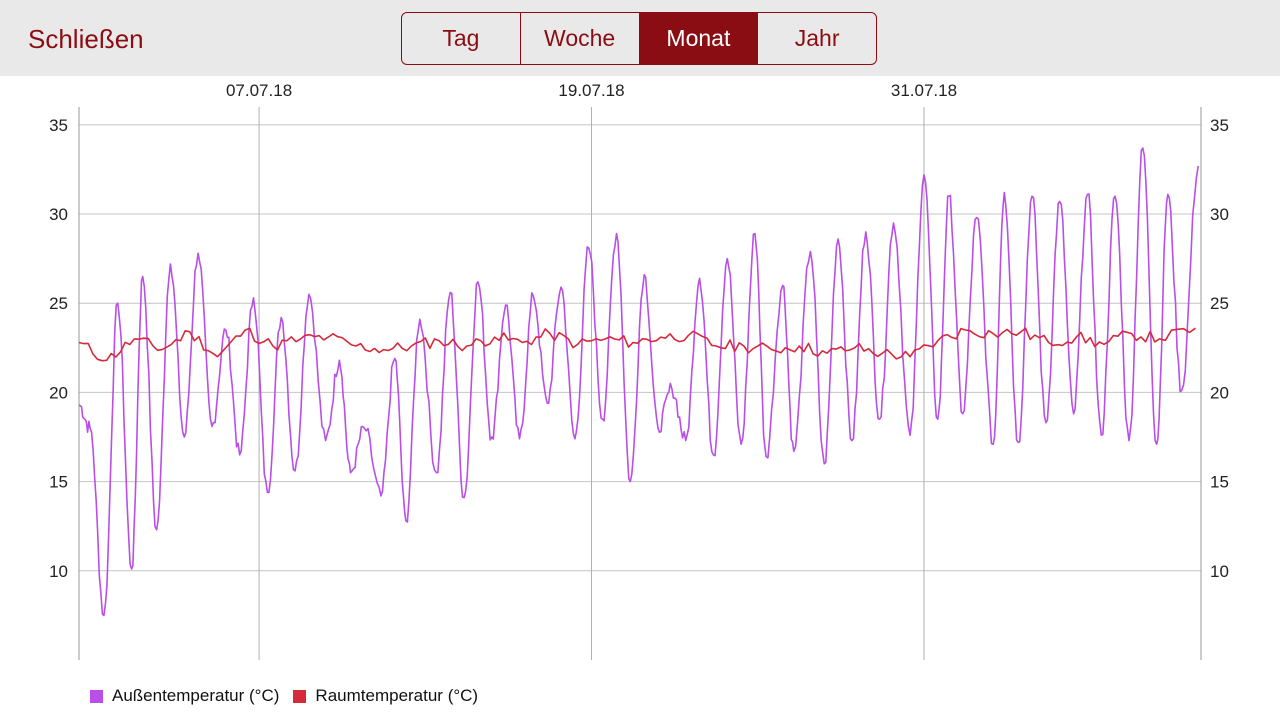 The height and width of the screenshot is (719, 1280). I want to click on y-tick-label-right: 15, so click(1219, 482).